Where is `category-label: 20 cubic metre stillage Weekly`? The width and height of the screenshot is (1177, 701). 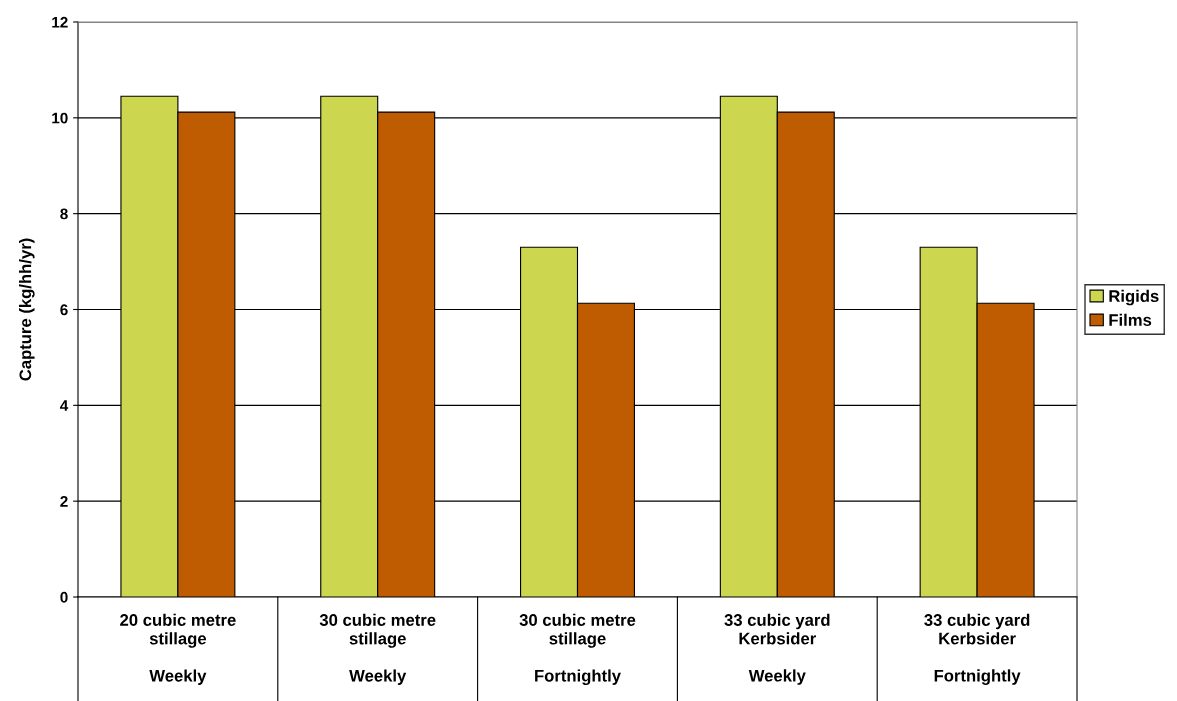 category-label: 20 cubic metre stillage Weekly is located at coordinates (178, 649).